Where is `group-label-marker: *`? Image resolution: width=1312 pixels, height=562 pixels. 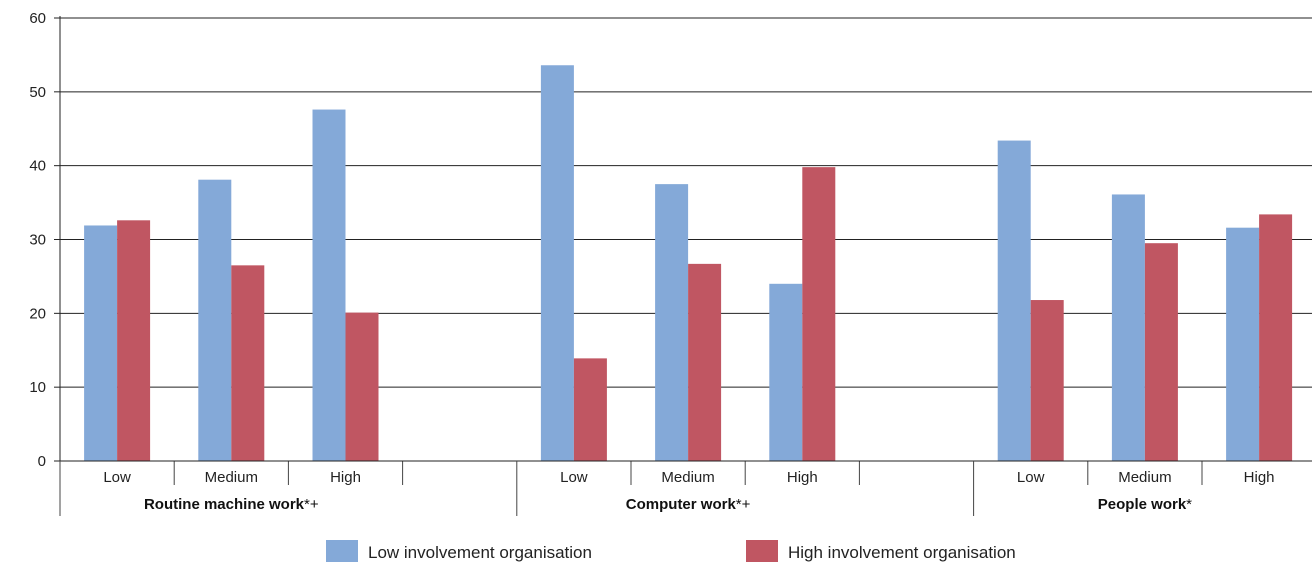 group-label-marker: * is located at coordinates (1189, 504).